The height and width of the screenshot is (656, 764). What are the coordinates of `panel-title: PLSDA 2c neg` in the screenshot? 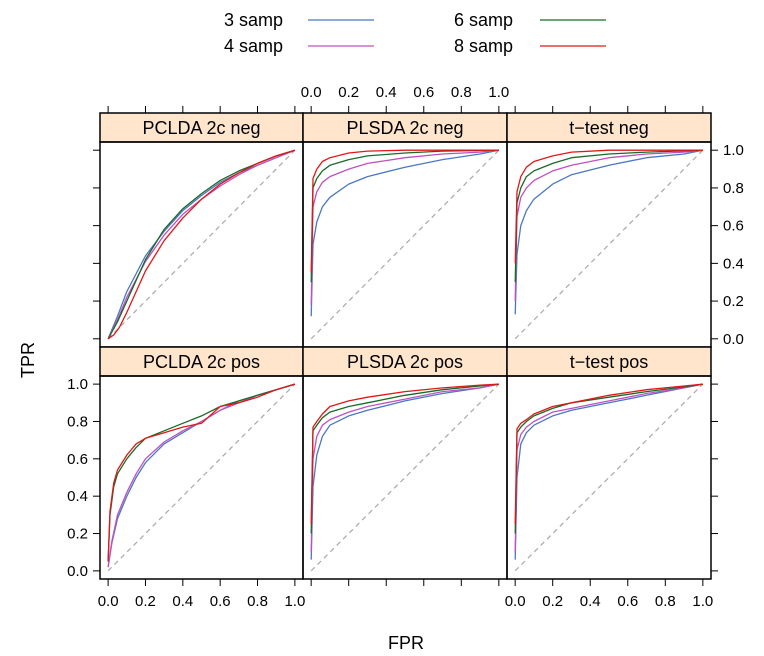 It's located at (404, 128).